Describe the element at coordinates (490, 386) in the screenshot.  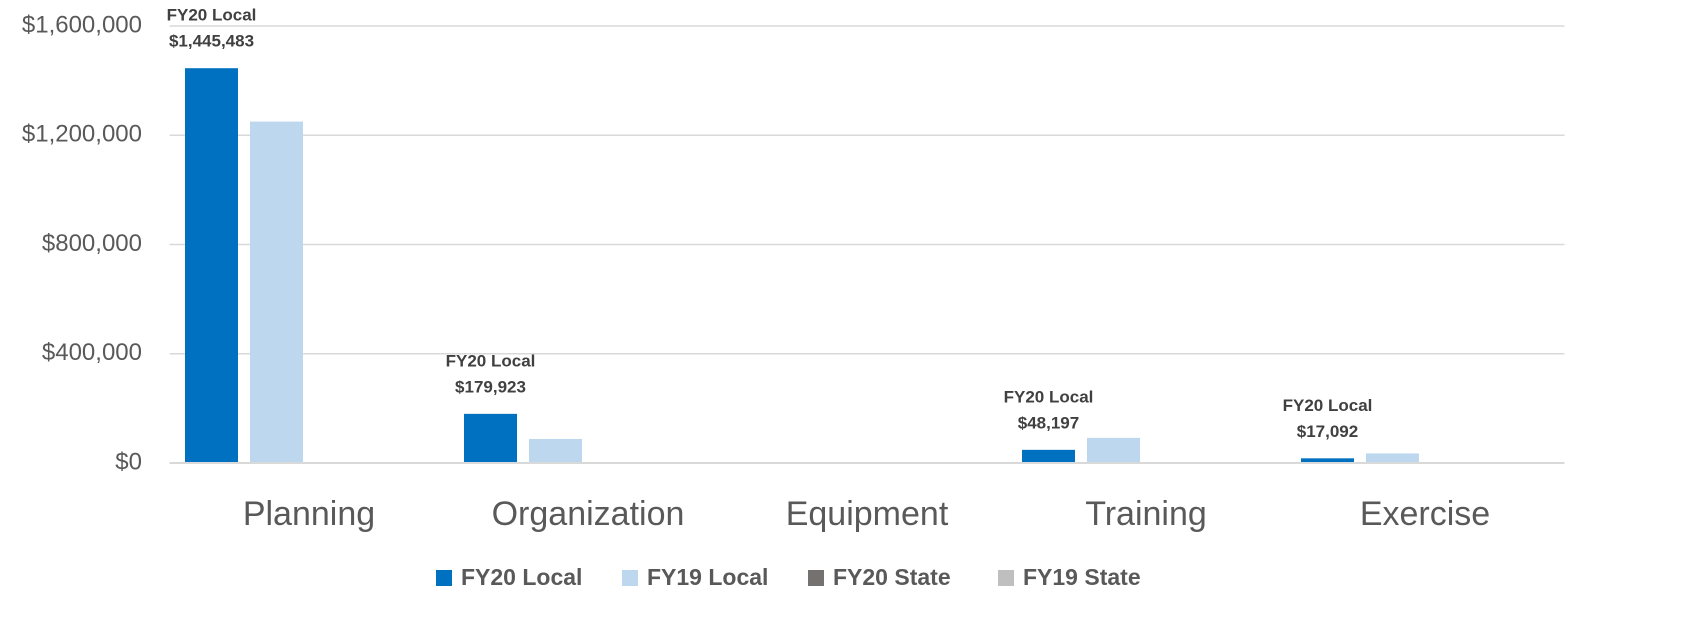
I see `data-label: $179,923` at that location.